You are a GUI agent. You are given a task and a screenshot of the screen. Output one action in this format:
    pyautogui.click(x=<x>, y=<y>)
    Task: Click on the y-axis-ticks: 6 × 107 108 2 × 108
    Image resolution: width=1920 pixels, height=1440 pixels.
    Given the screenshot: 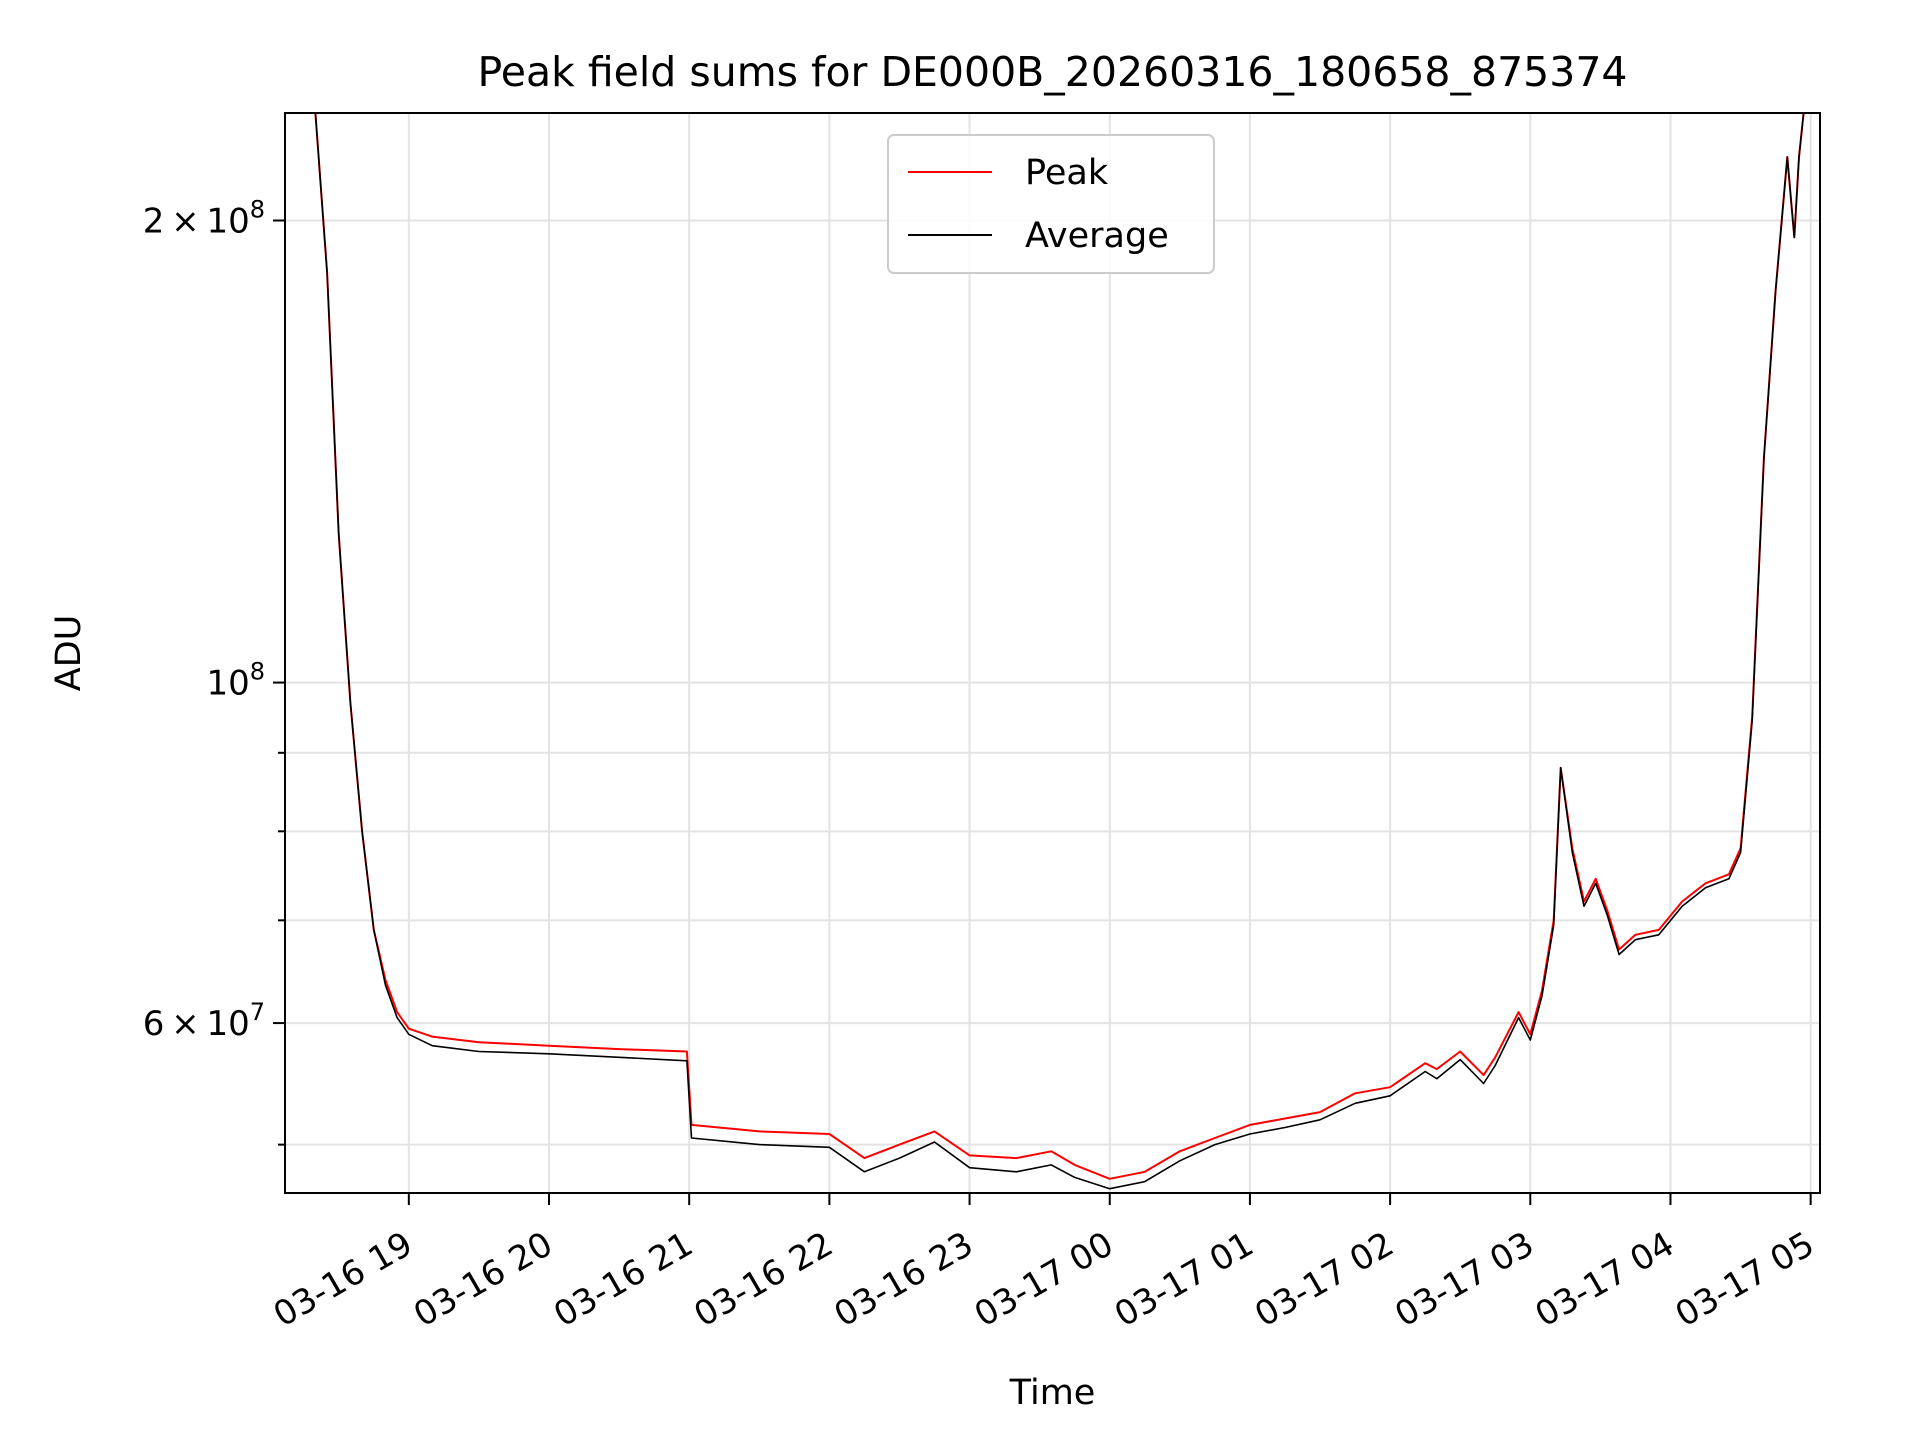 What is the action you would take?
    pyautogui.click(x=214, y=671)
    